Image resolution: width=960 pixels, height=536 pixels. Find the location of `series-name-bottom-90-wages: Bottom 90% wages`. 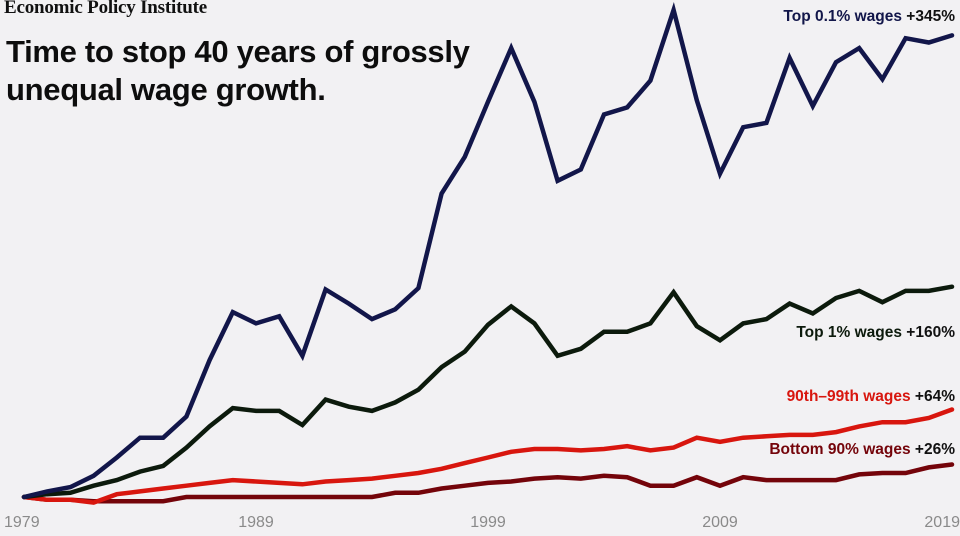

series-name-bottom-90-wages: Bottom 90% wages is located at coordinates (842, 449).